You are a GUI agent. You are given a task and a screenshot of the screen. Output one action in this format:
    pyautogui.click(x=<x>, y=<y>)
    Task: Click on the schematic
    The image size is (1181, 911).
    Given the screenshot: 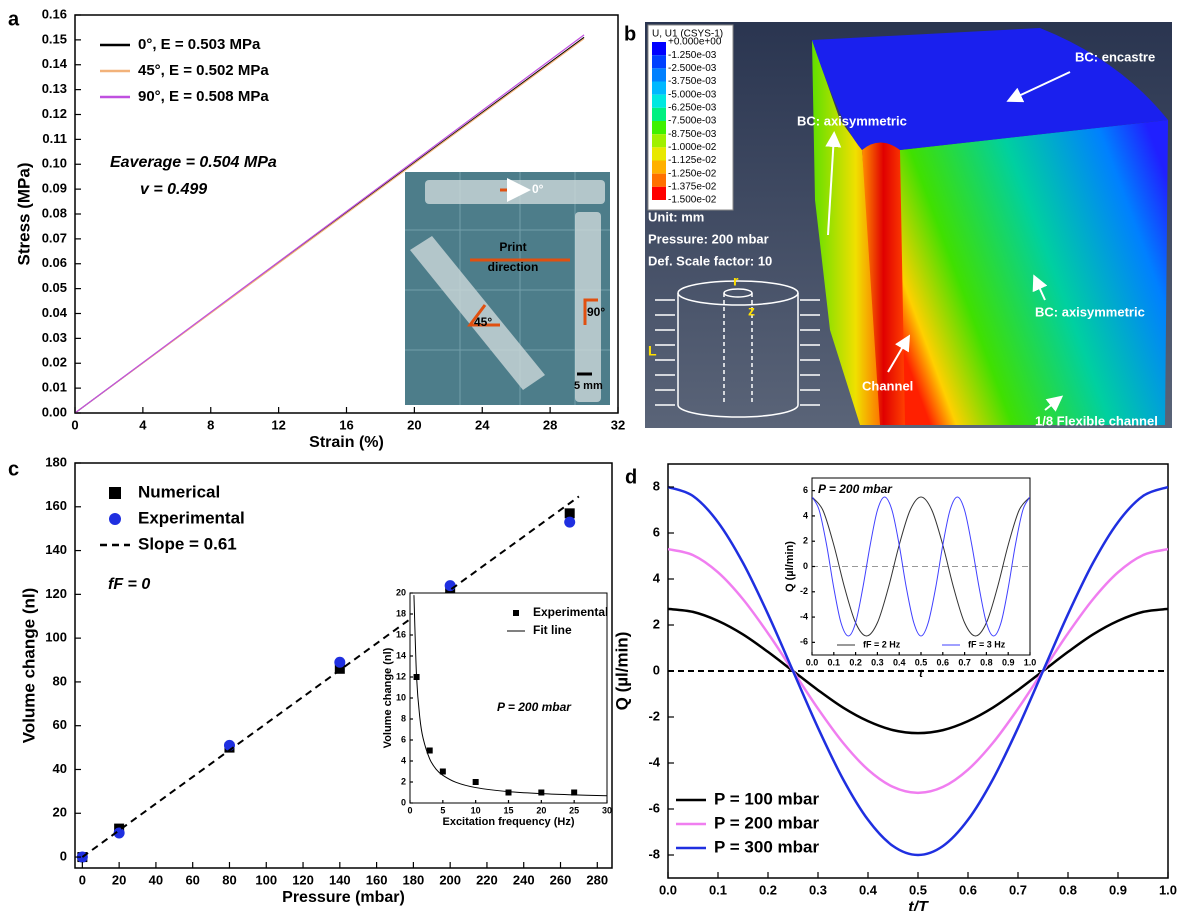 What is the action you would take?
    pyautogui.click(x=737, y=349)
    